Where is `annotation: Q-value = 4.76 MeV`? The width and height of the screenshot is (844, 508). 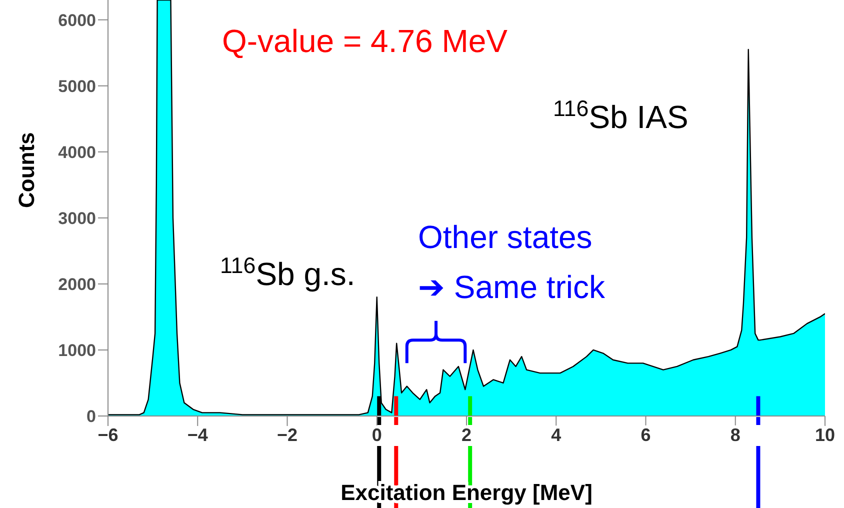
annotation: Q-value = 4.76 MeV is located at coordinates (365, 41).